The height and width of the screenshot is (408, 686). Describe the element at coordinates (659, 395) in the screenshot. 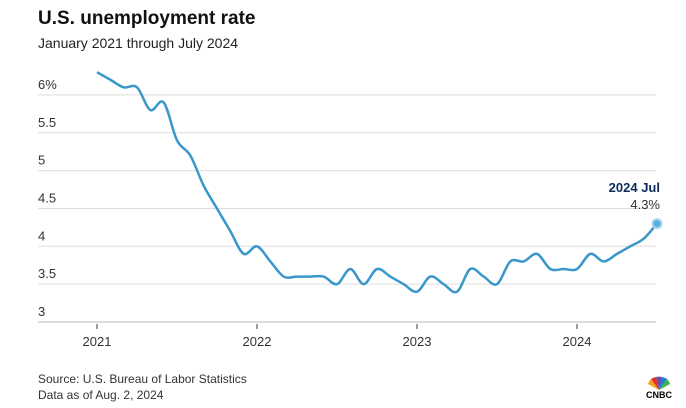

I see `logo-text: CNBC` at that location.